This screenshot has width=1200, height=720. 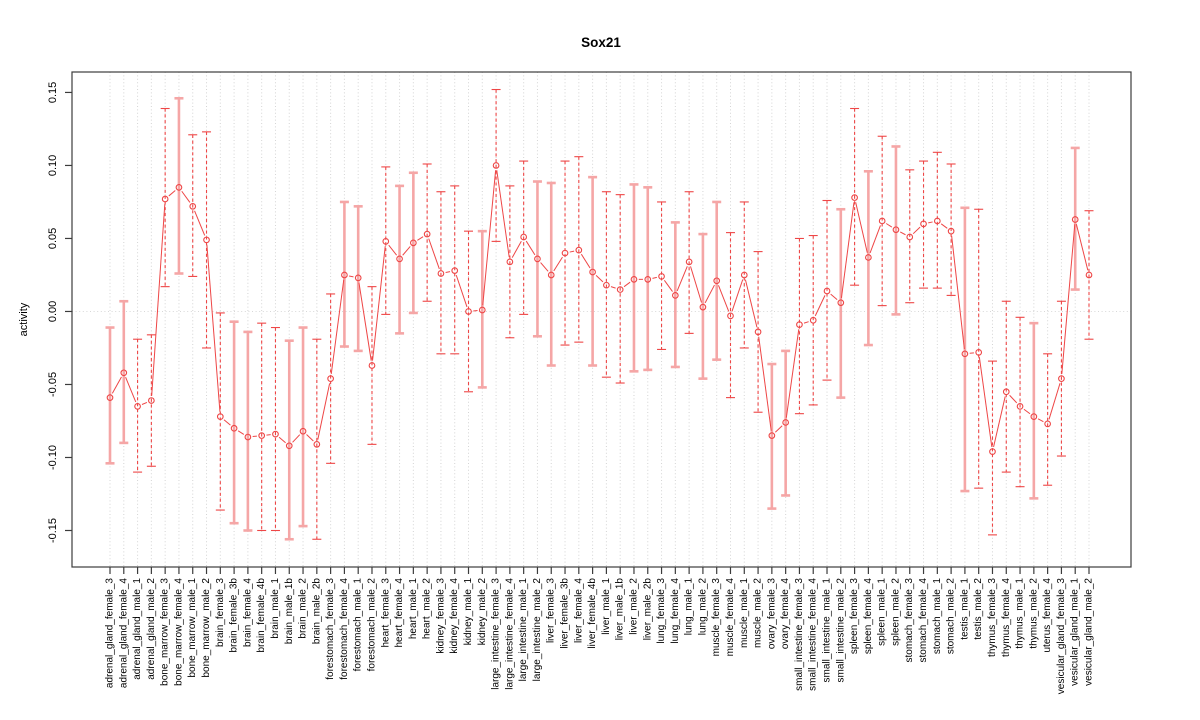 What do you see at coordinates (289, 611) in the screenshot?
I see `x-tick-label: brain_male_1b` at bounding box center [289, 611].